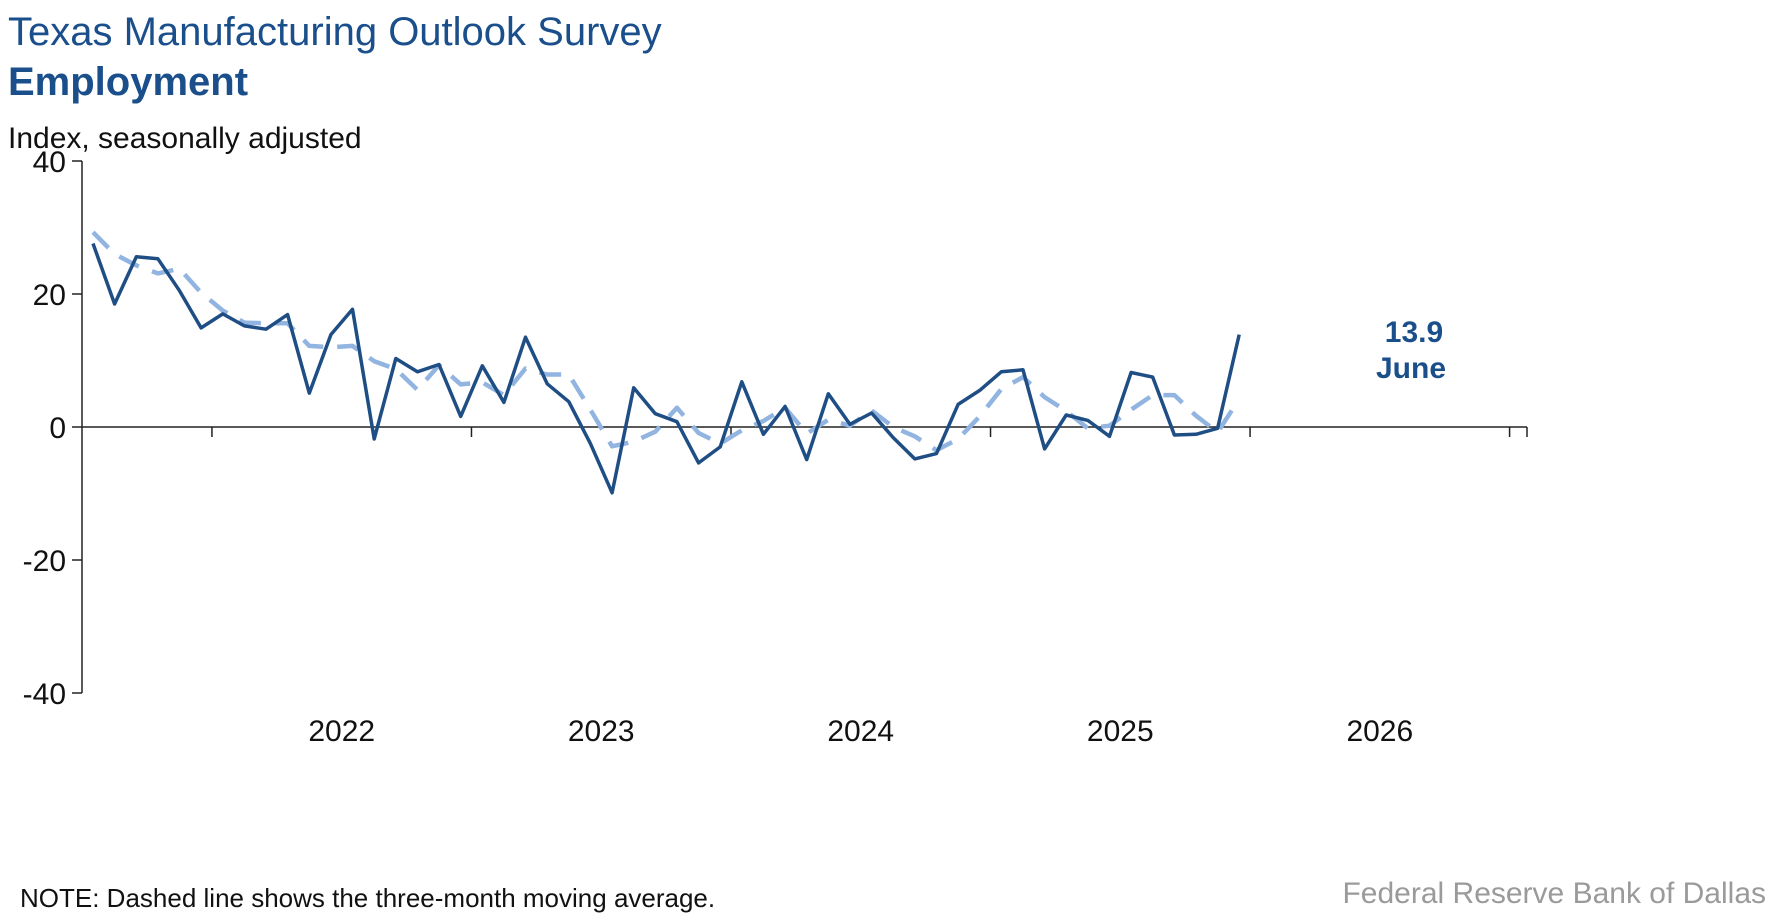  I want to click on x-tick-label: 2026, so click(1379, 731).